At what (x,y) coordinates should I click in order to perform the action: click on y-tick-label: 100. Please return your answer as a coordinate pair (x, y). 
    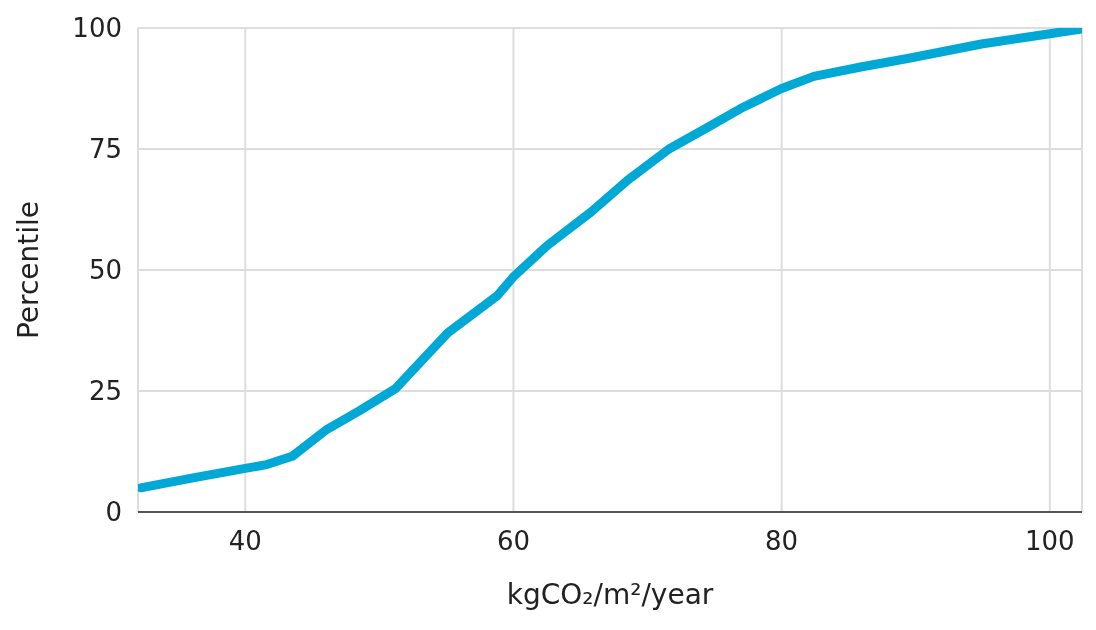
    Looking at the image, I should click on (97, 28).